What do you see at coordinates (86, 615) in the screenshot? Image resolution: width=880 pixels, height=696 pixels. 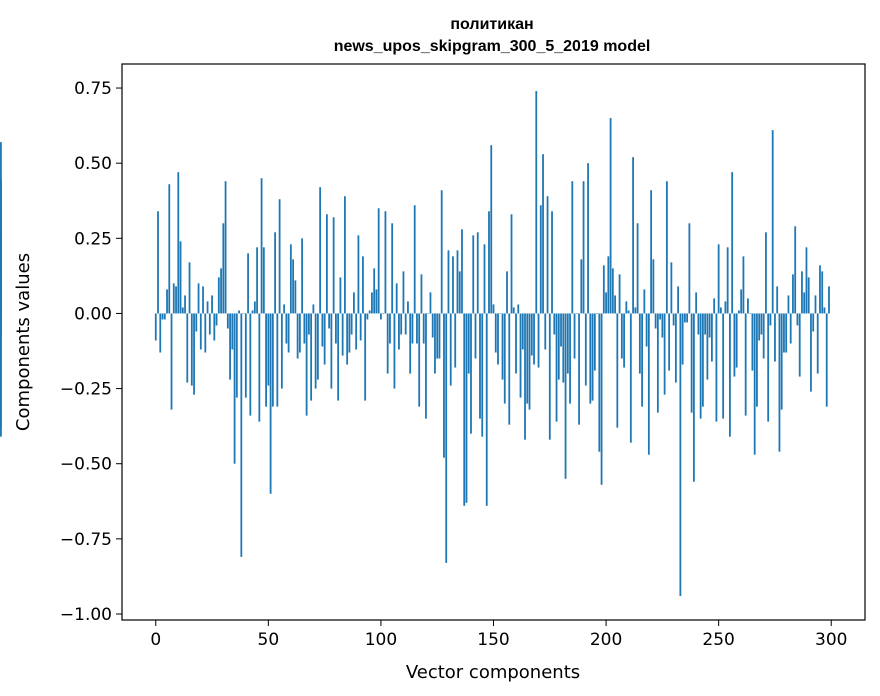 I see `y-tick-label-7: −1.00` at bounding box center [86, 615].